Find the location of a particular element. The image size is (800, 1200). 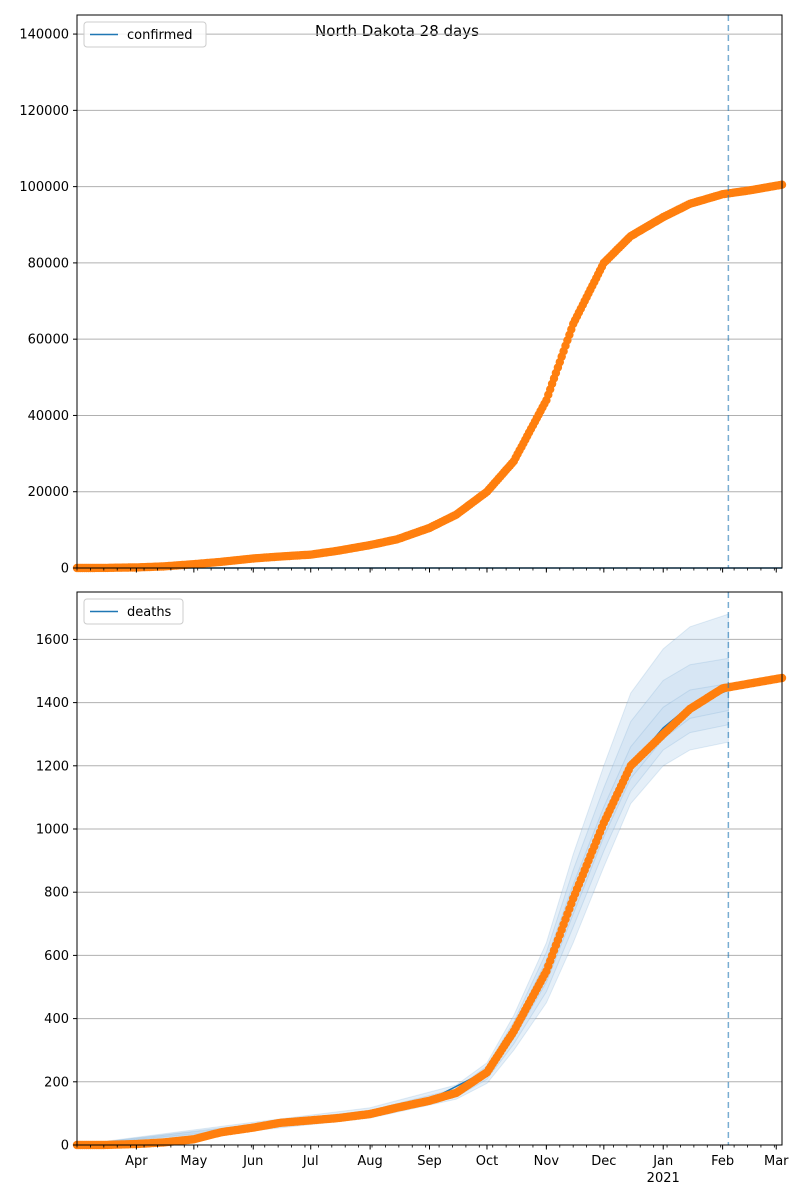

legend-label: deaths is located at coordinates (149, 612).